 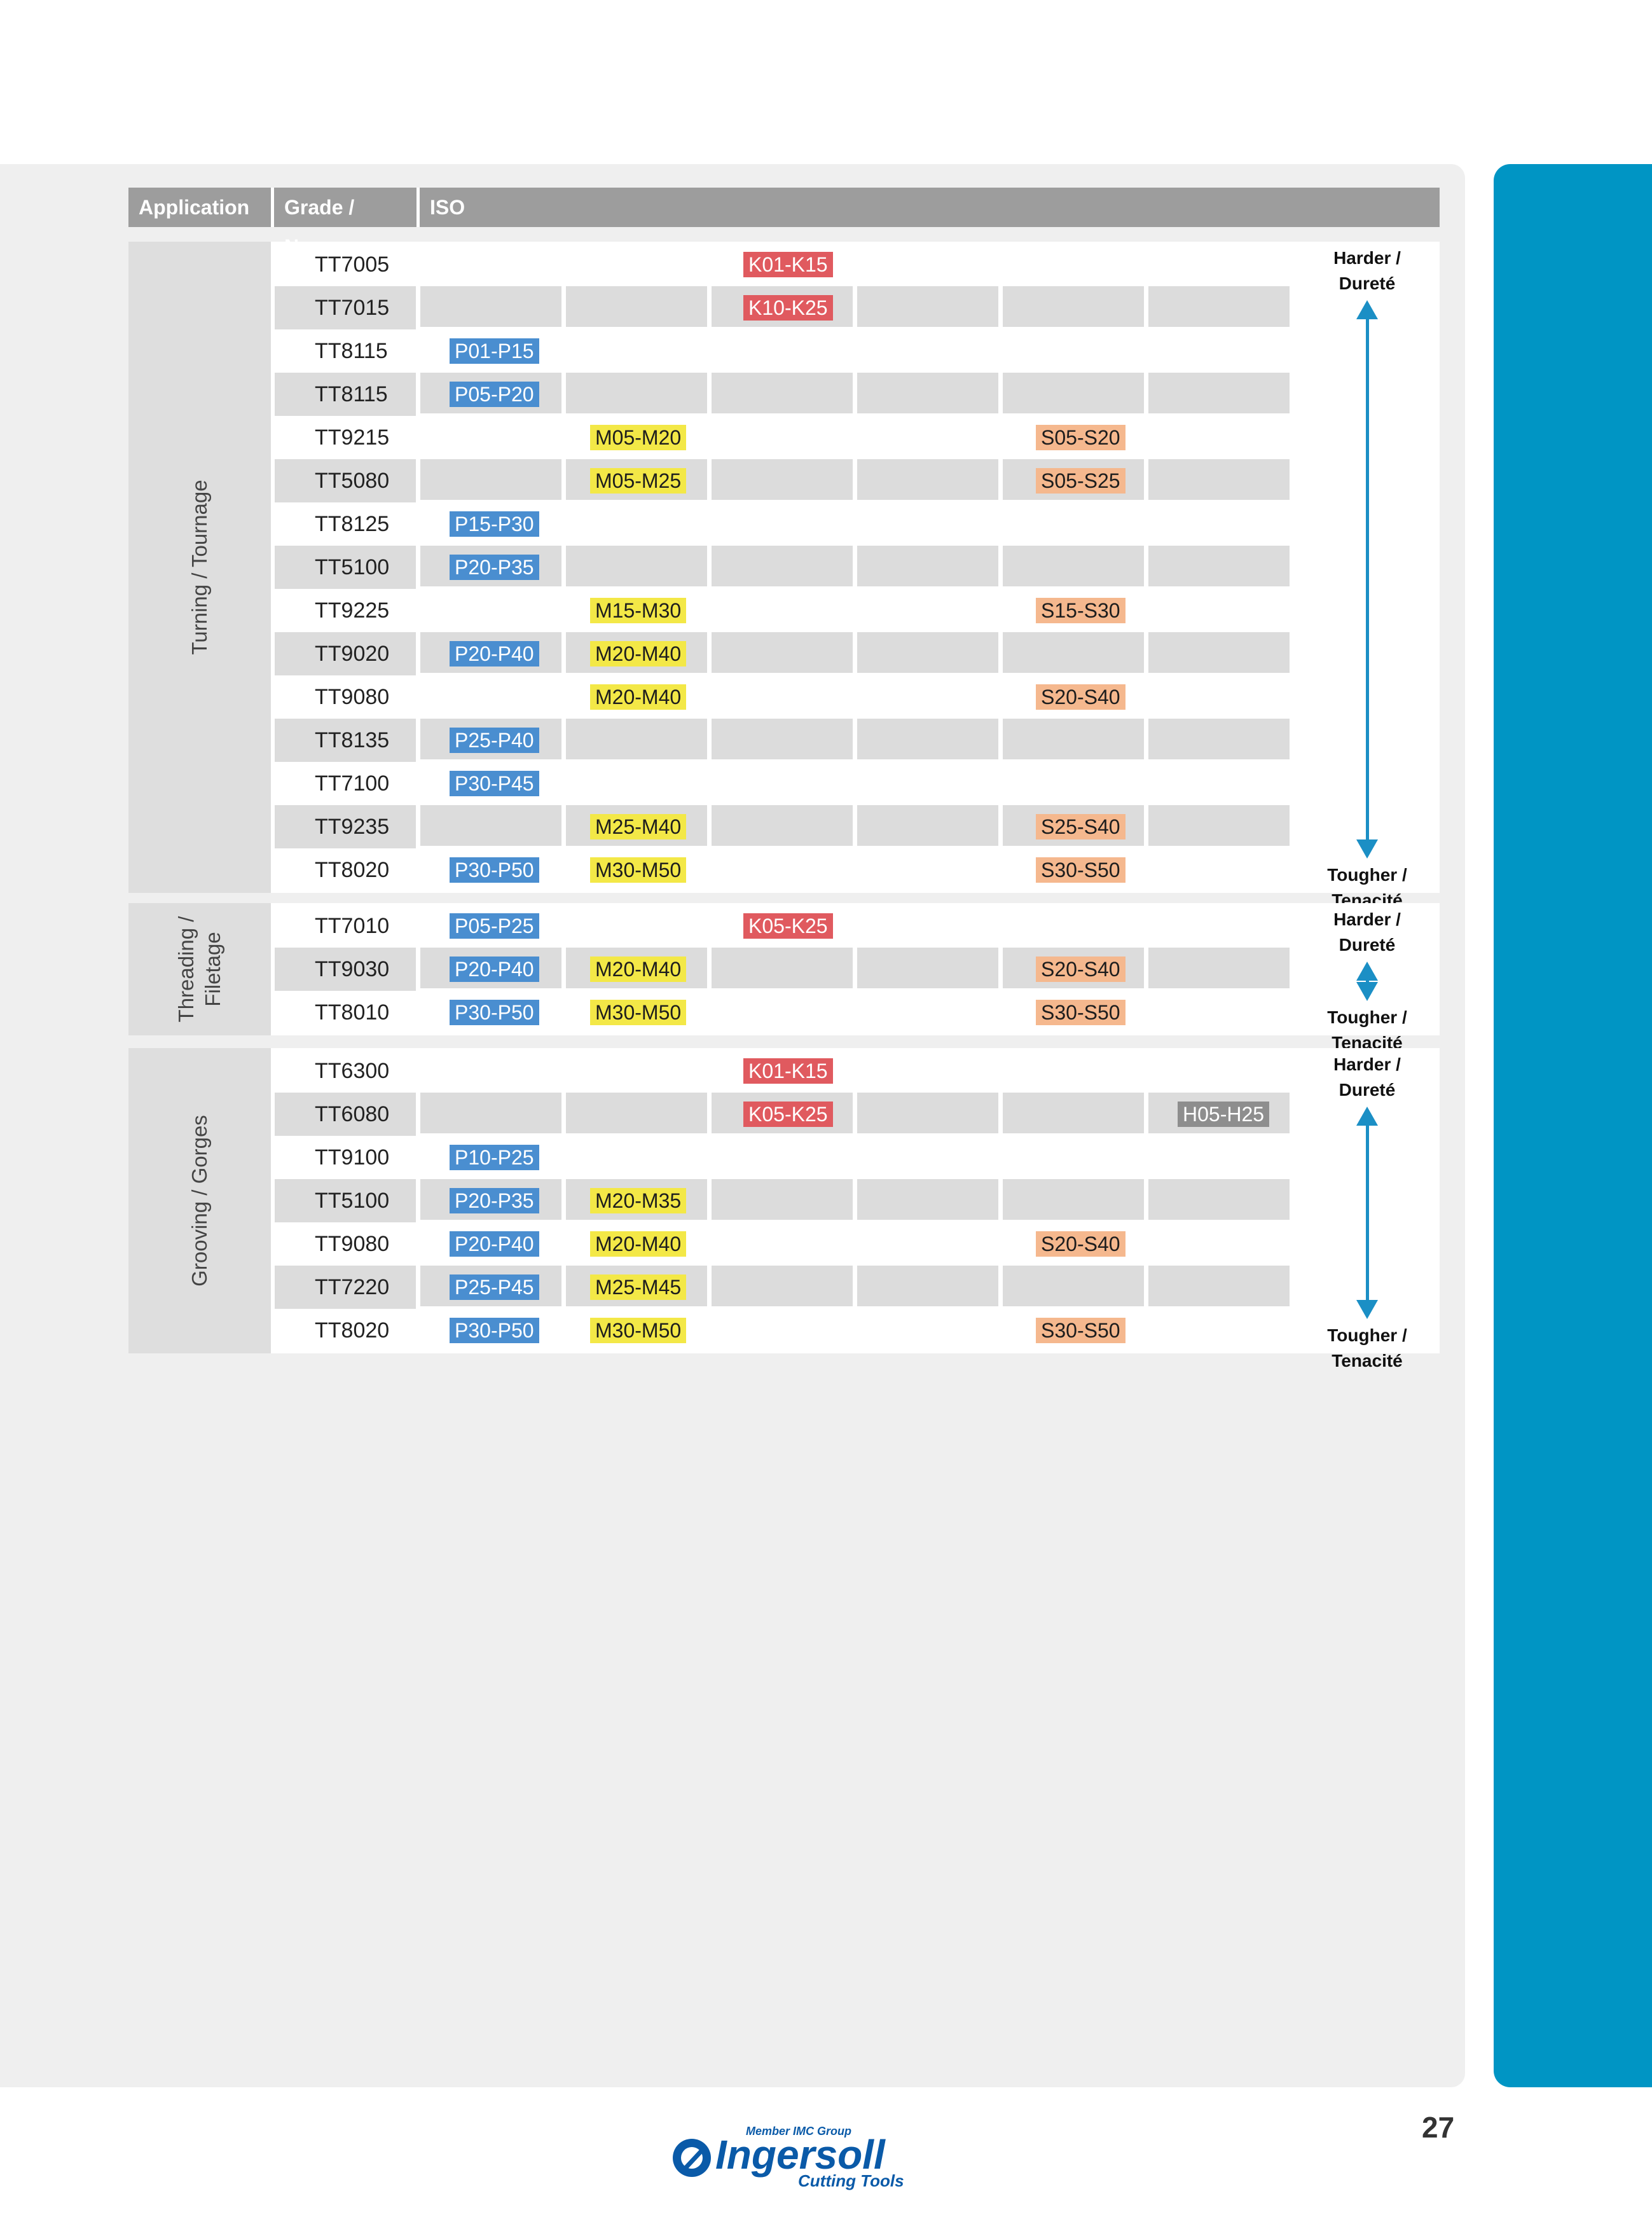 I want to click on table-row: TT7005 K01-K15, so click(x=786, y=264).